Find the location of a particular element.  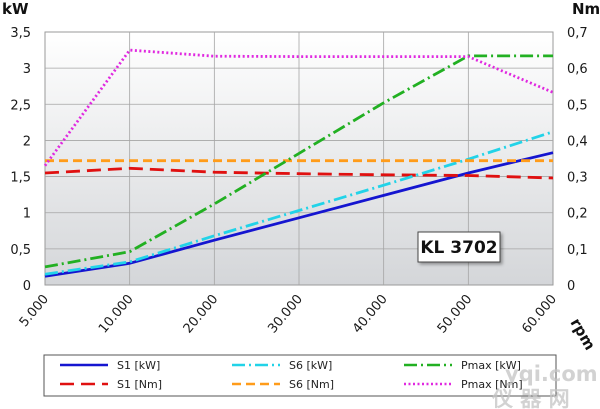

x-tick-label: 60.000 is located at coordinates (539, 314).